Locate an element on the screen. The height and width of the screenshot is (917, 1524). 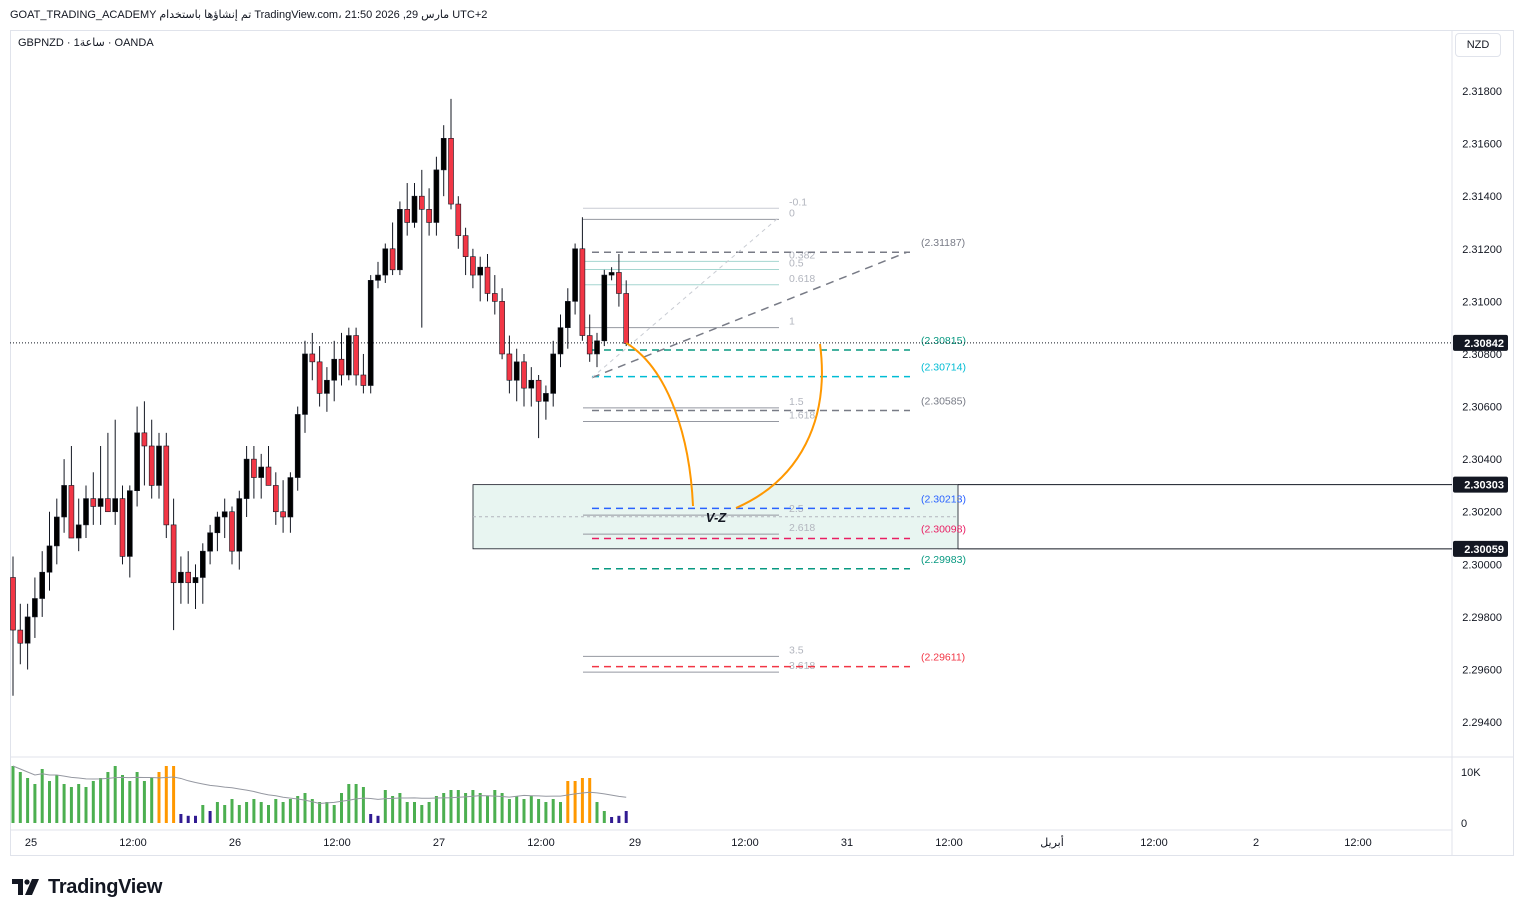
price-axis-tick: 2.29400 is located at coordinates (1482, 723).